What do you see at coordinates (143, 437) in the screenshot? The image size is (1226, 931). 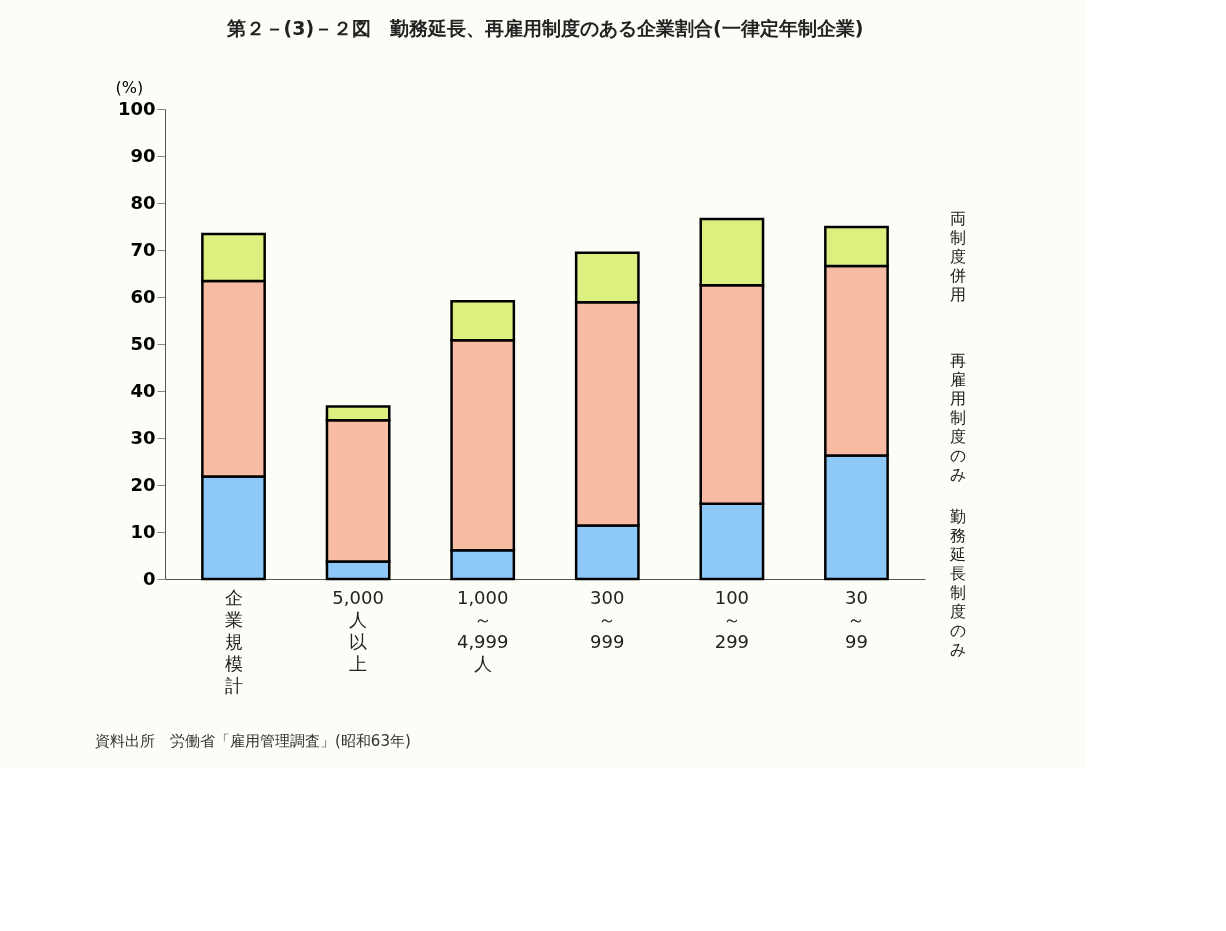 I see `y-tick-label: 30` at bounding box center [143, 437].